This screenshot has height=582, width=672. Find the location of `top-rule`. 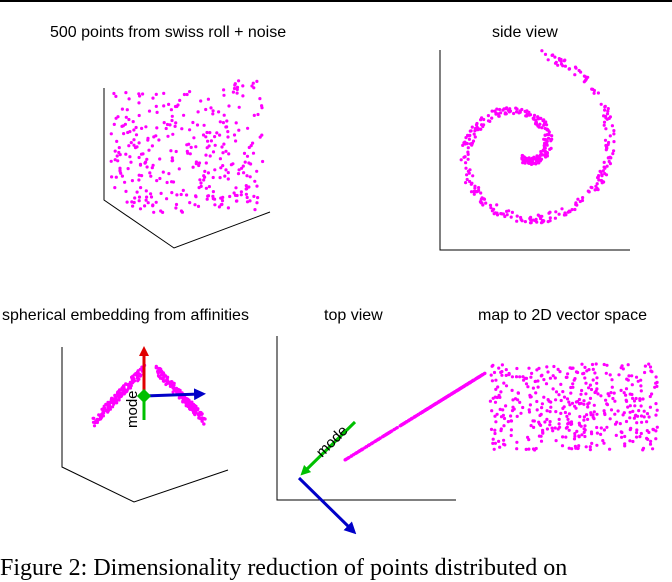

top-rule is located at coordinates (336, 1).